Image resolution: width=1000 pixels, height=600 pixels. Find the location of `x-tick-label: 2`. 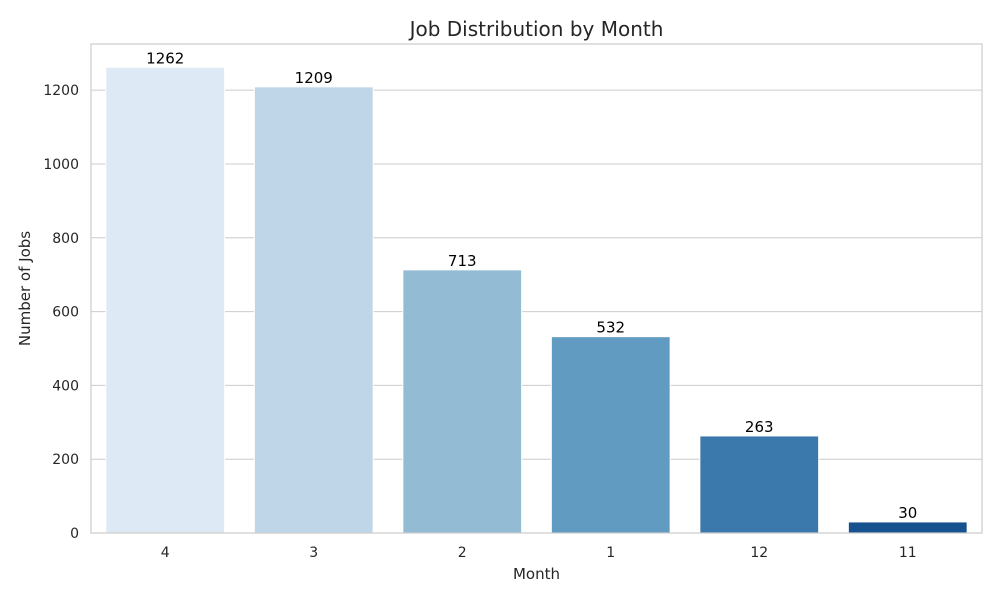

x-tick-label: 2 is located at coordinates (462, 553).